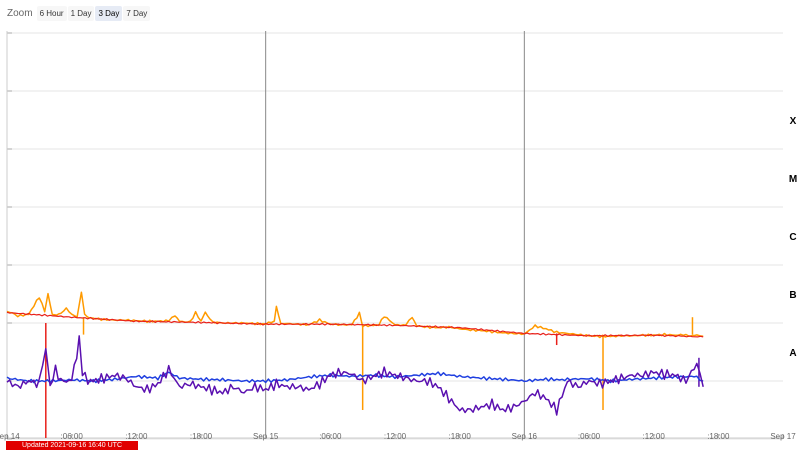 Image resolution: width=800 pixels, height=450 pixels. What do you see at coordinates (20, 13) in the screenshot?
I see `zoom-label: Zoom` at bounding box center [20, 13].